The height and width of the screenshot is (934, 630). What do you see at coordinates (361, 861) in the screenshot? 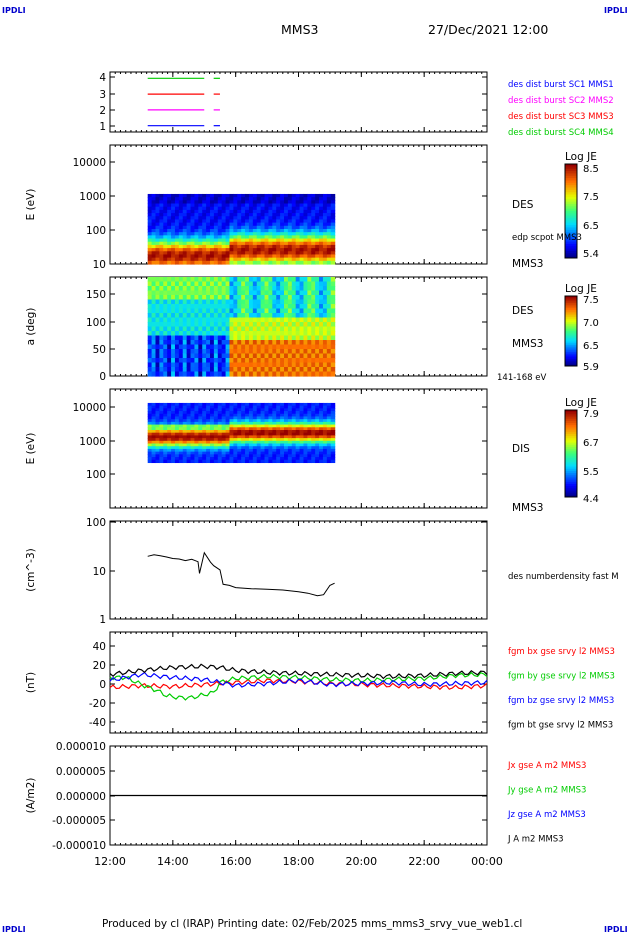
I see `time-tick-label: 20:00` at bounding box center [361, 861].